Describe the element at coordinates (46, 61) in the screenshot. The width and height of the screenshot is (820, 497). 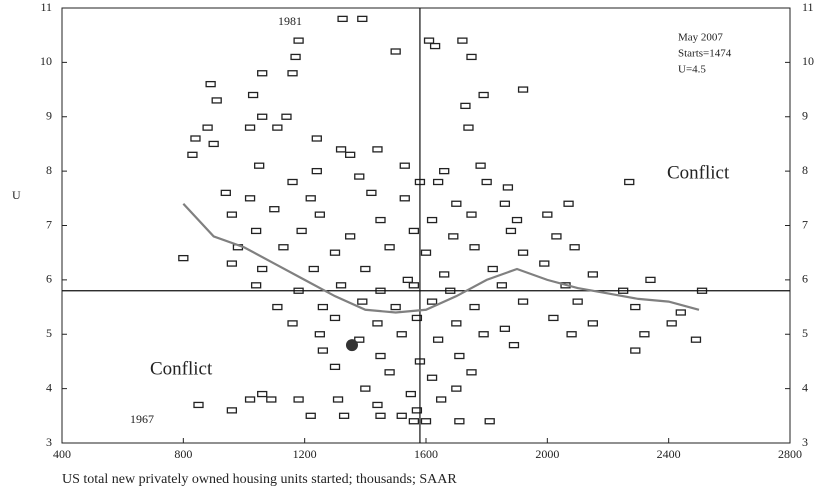
I see `y-tick-label: 10` at that location.